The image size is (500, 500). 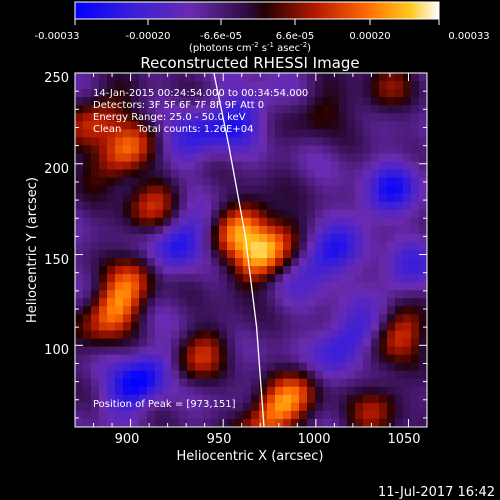 What do you see at coordinates (257, 22) in the screenshot?
I see `colorbar-ticks` at bounding box center [257, 22].